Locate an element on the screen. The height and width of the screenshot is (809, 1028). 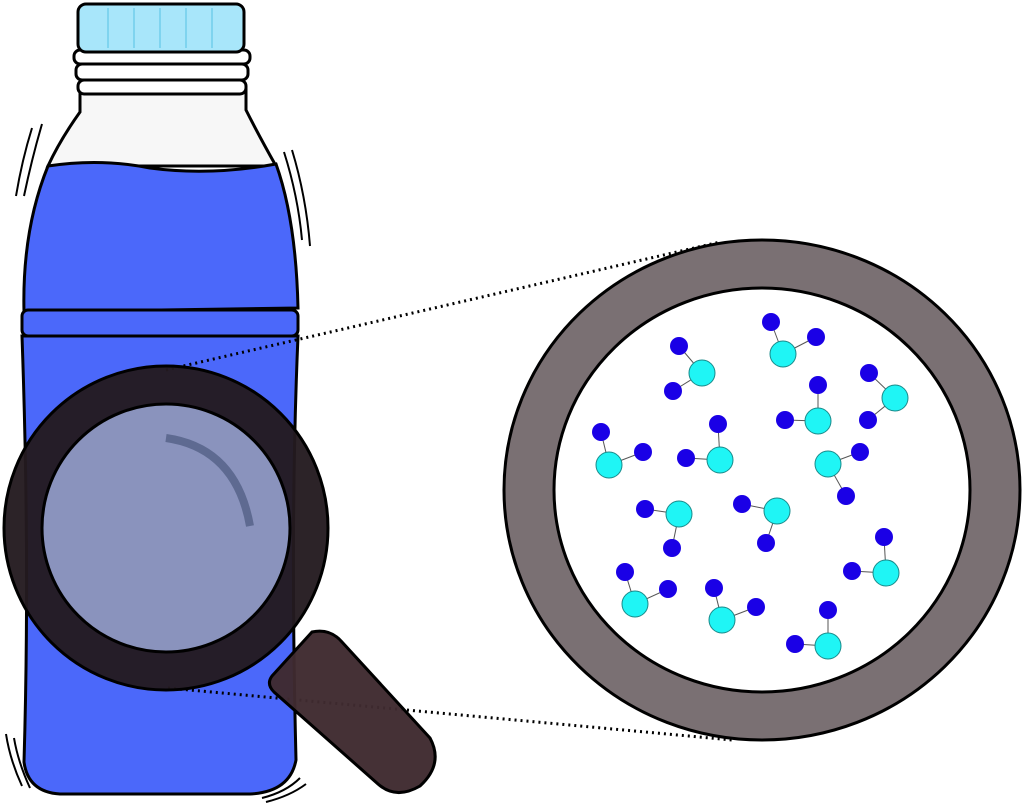
bottle-neck is located at coordinates (162, 128).